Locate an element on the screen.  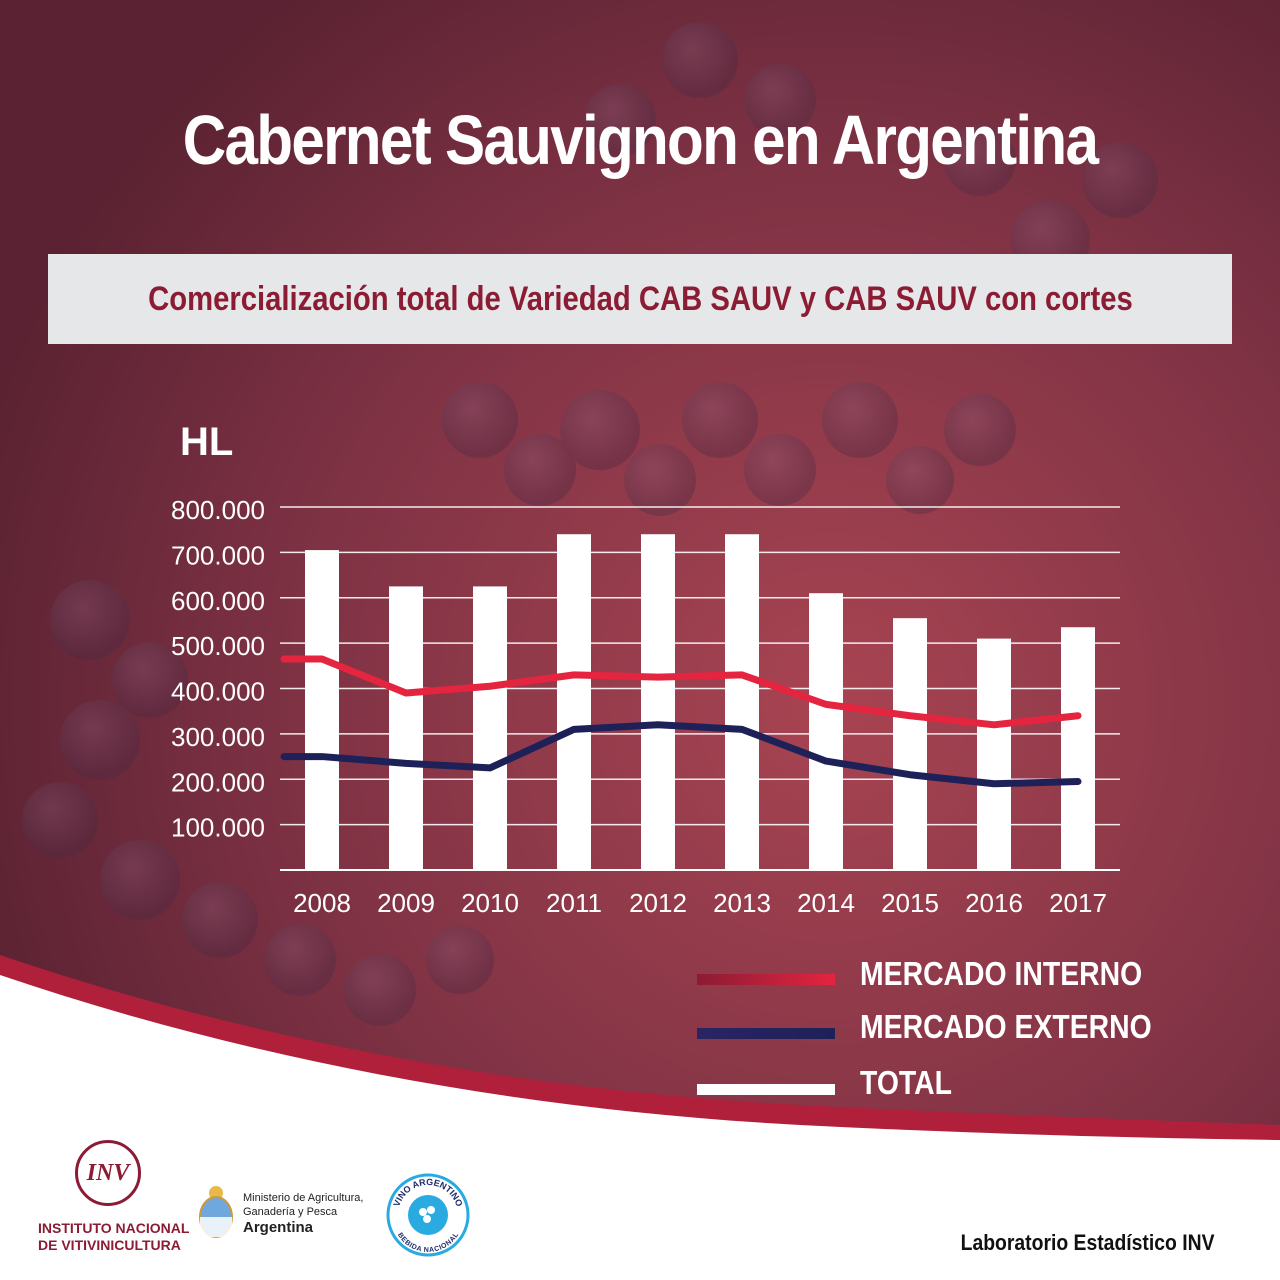
ministerio-line2: Ganadería y Pesca is located at coordinates (290, 1212).